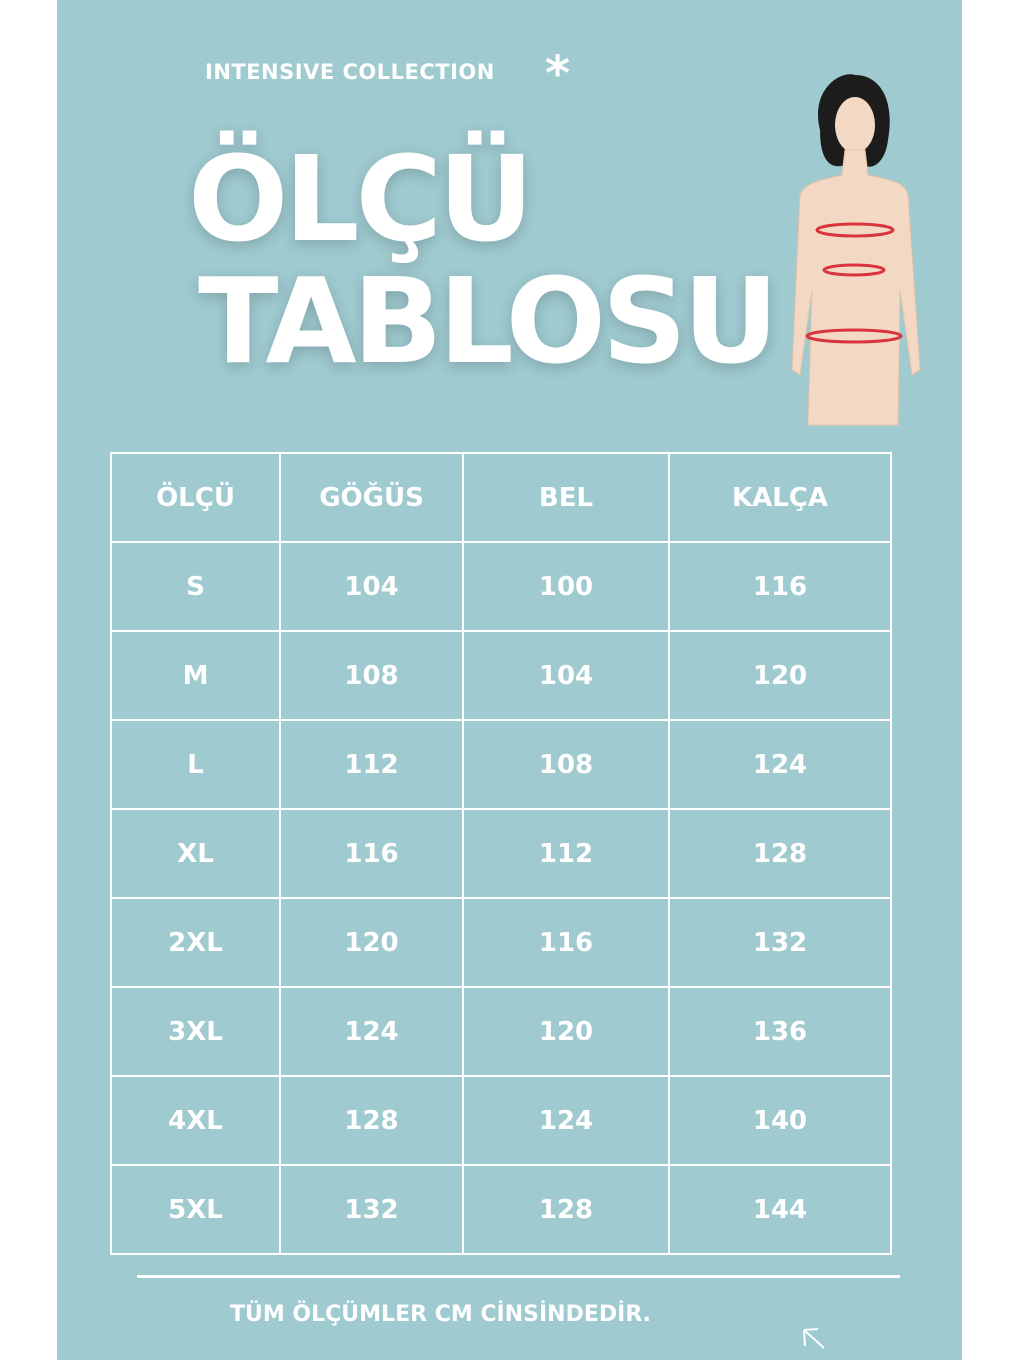  What do you see at coordinates (856, 250) in the screenshot?
I see `body-measurement-figure-icon` at bounding box center [856, 250].